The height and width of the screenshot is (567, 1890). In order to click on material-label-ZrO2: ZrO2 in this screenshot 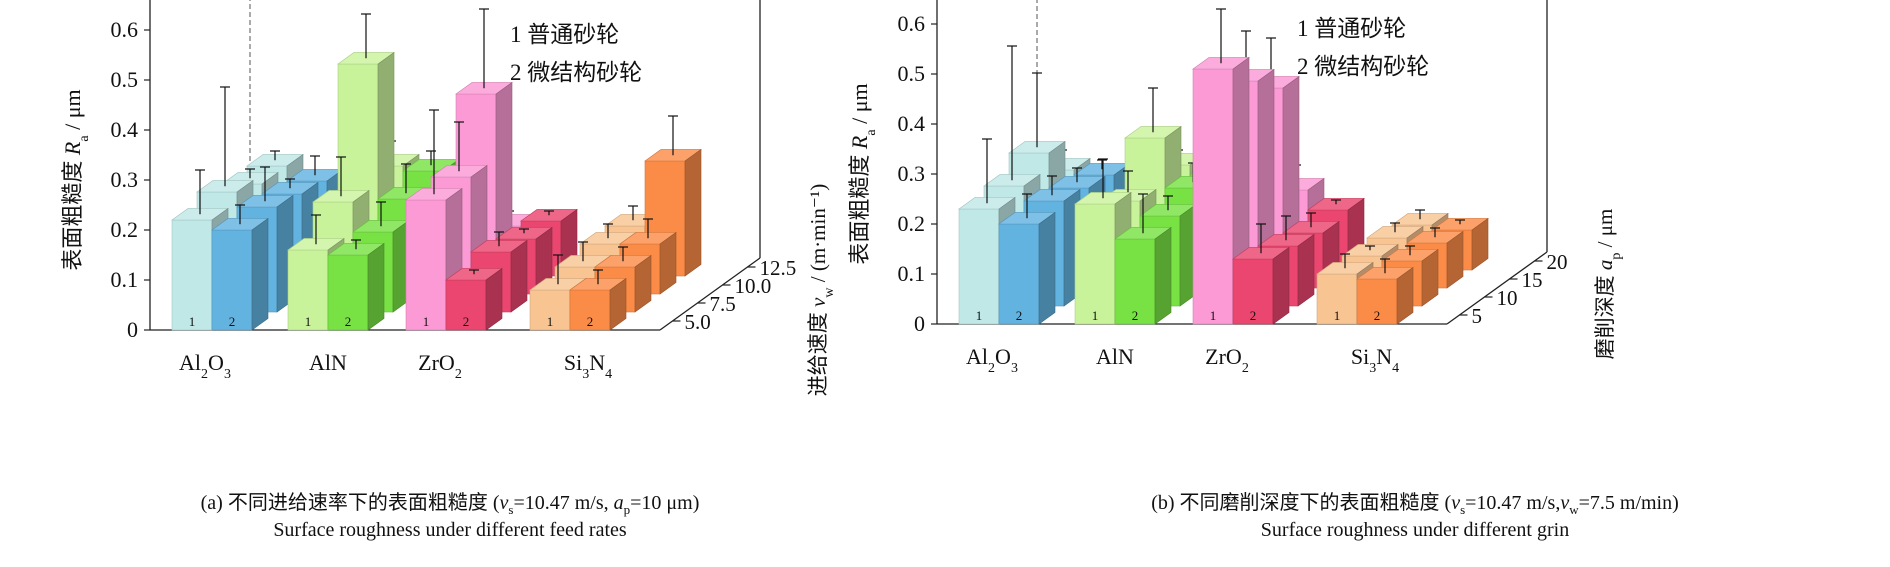, I will do `click(440, 366)`.